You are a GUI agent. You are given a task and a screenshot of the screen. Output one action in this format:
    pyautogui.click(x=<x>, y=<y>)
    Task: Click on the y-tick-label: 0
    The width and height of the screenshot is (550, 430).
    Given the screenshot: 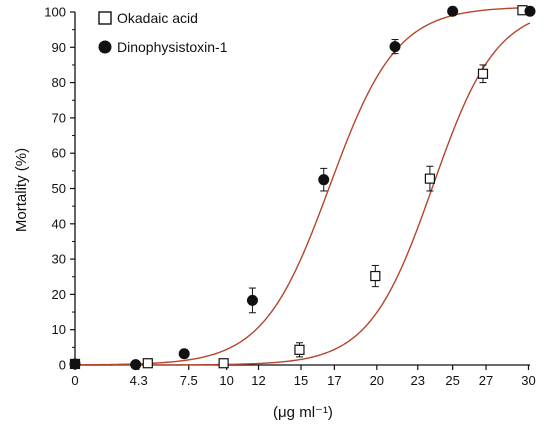 What is the action you would take?
    pyautogui.click(x=62, y=365)
    